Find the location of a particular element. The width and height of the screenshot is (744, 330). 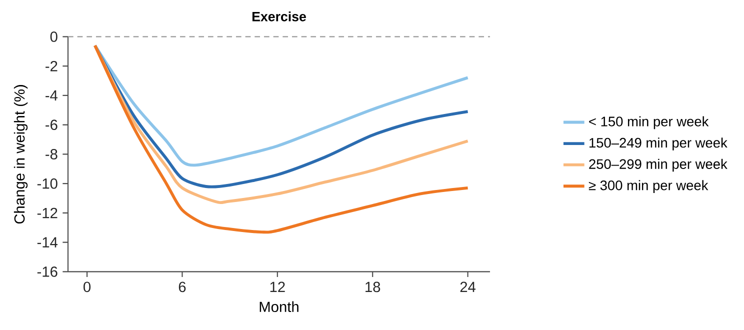

x-tick-label: 0 is located at coordinates (87, 287).